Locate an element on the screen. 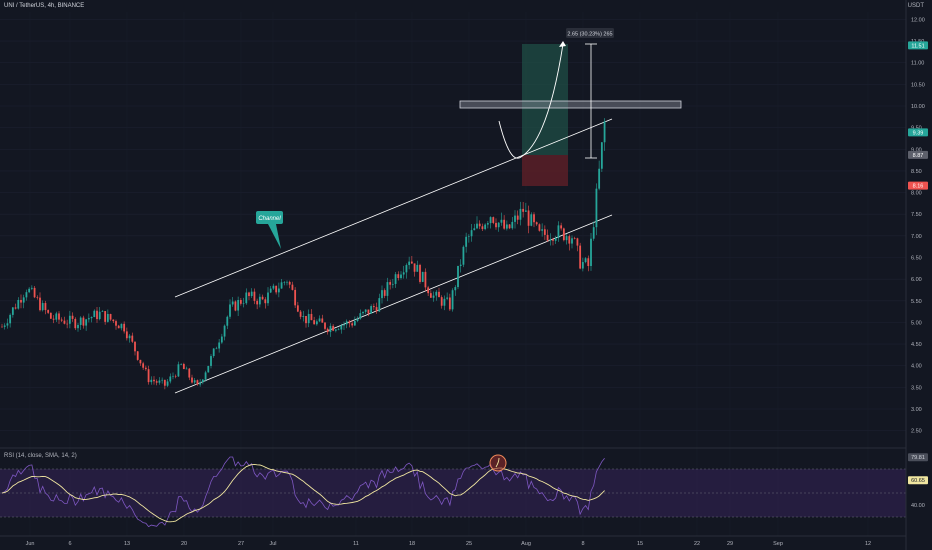  price-label: 8.87 is located at coordinates (918, 156).